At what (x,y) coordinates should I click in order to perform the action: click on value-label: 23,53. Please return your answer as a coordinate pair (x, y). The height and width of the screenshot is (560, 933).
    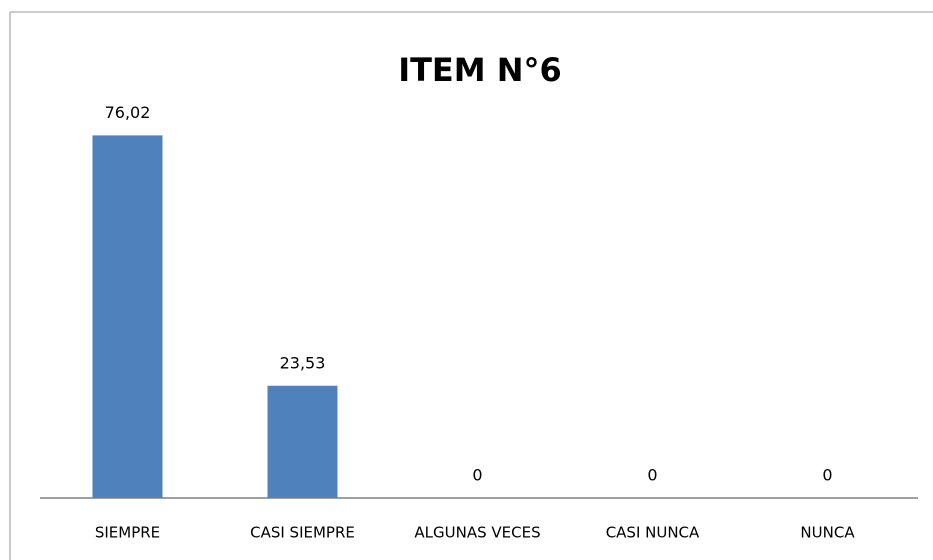
    Looking at the image, I should click on (303, 362).